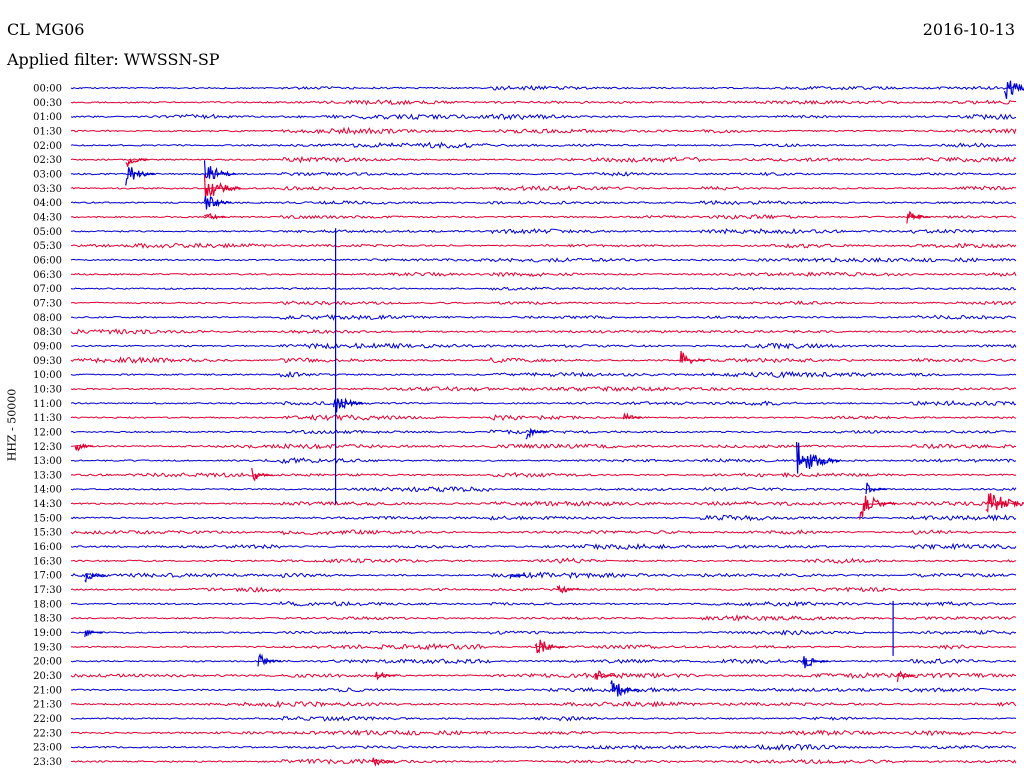  What do you see at coordinates (47, 633) in the screenshot?
I see `row-time-label: 19:00` at bounding box center [47, 633].